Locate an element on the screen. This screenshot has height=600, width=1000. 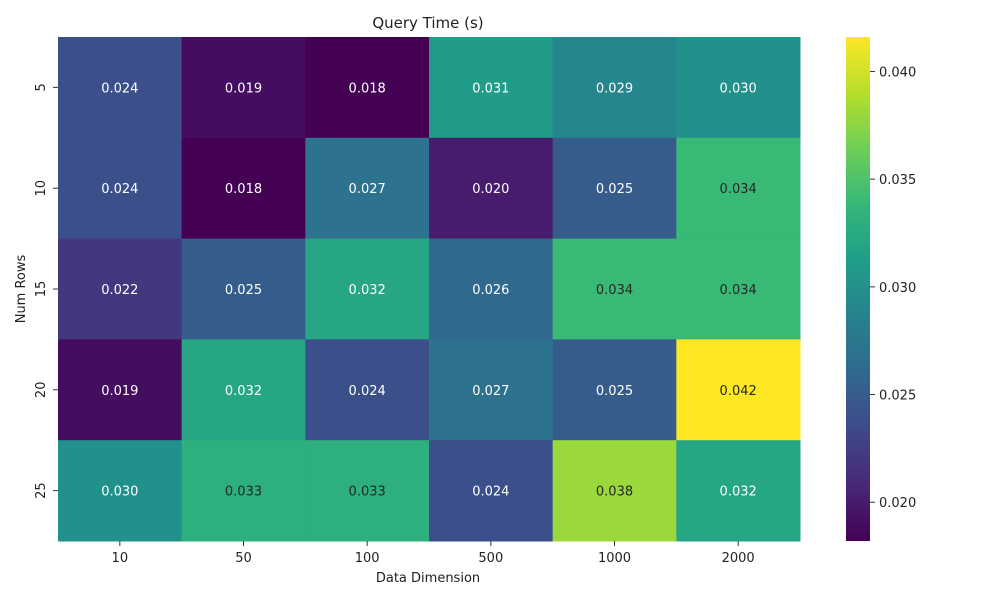
x-axis: 10 50 100 500 1000 2000 is located at coordinates (433, 553).